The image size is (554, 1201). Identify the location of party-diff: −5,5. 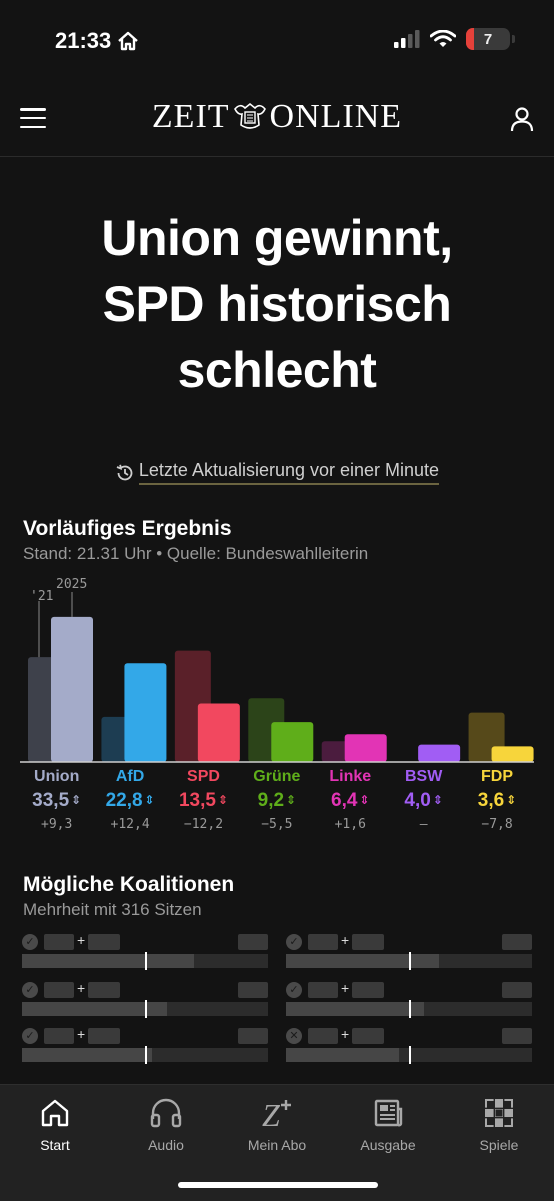
(277, 824).